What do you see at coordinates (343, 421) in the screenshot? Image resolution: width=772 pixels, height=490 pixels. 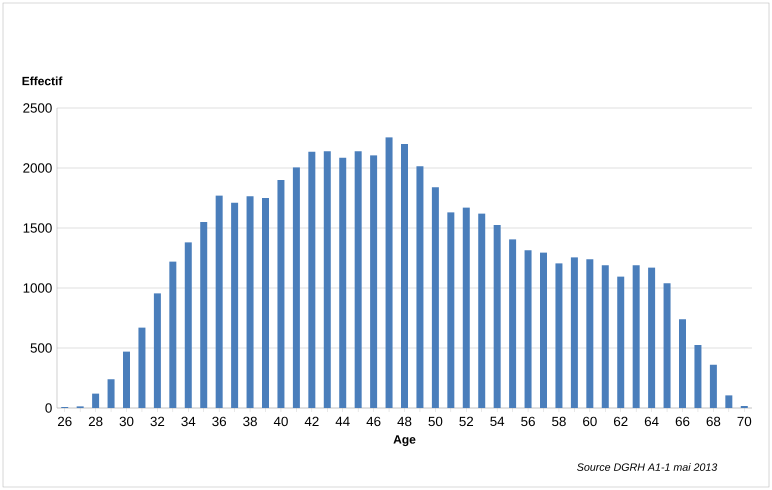 I see `x-tick-label: 44` at bounding box center [343, 421].